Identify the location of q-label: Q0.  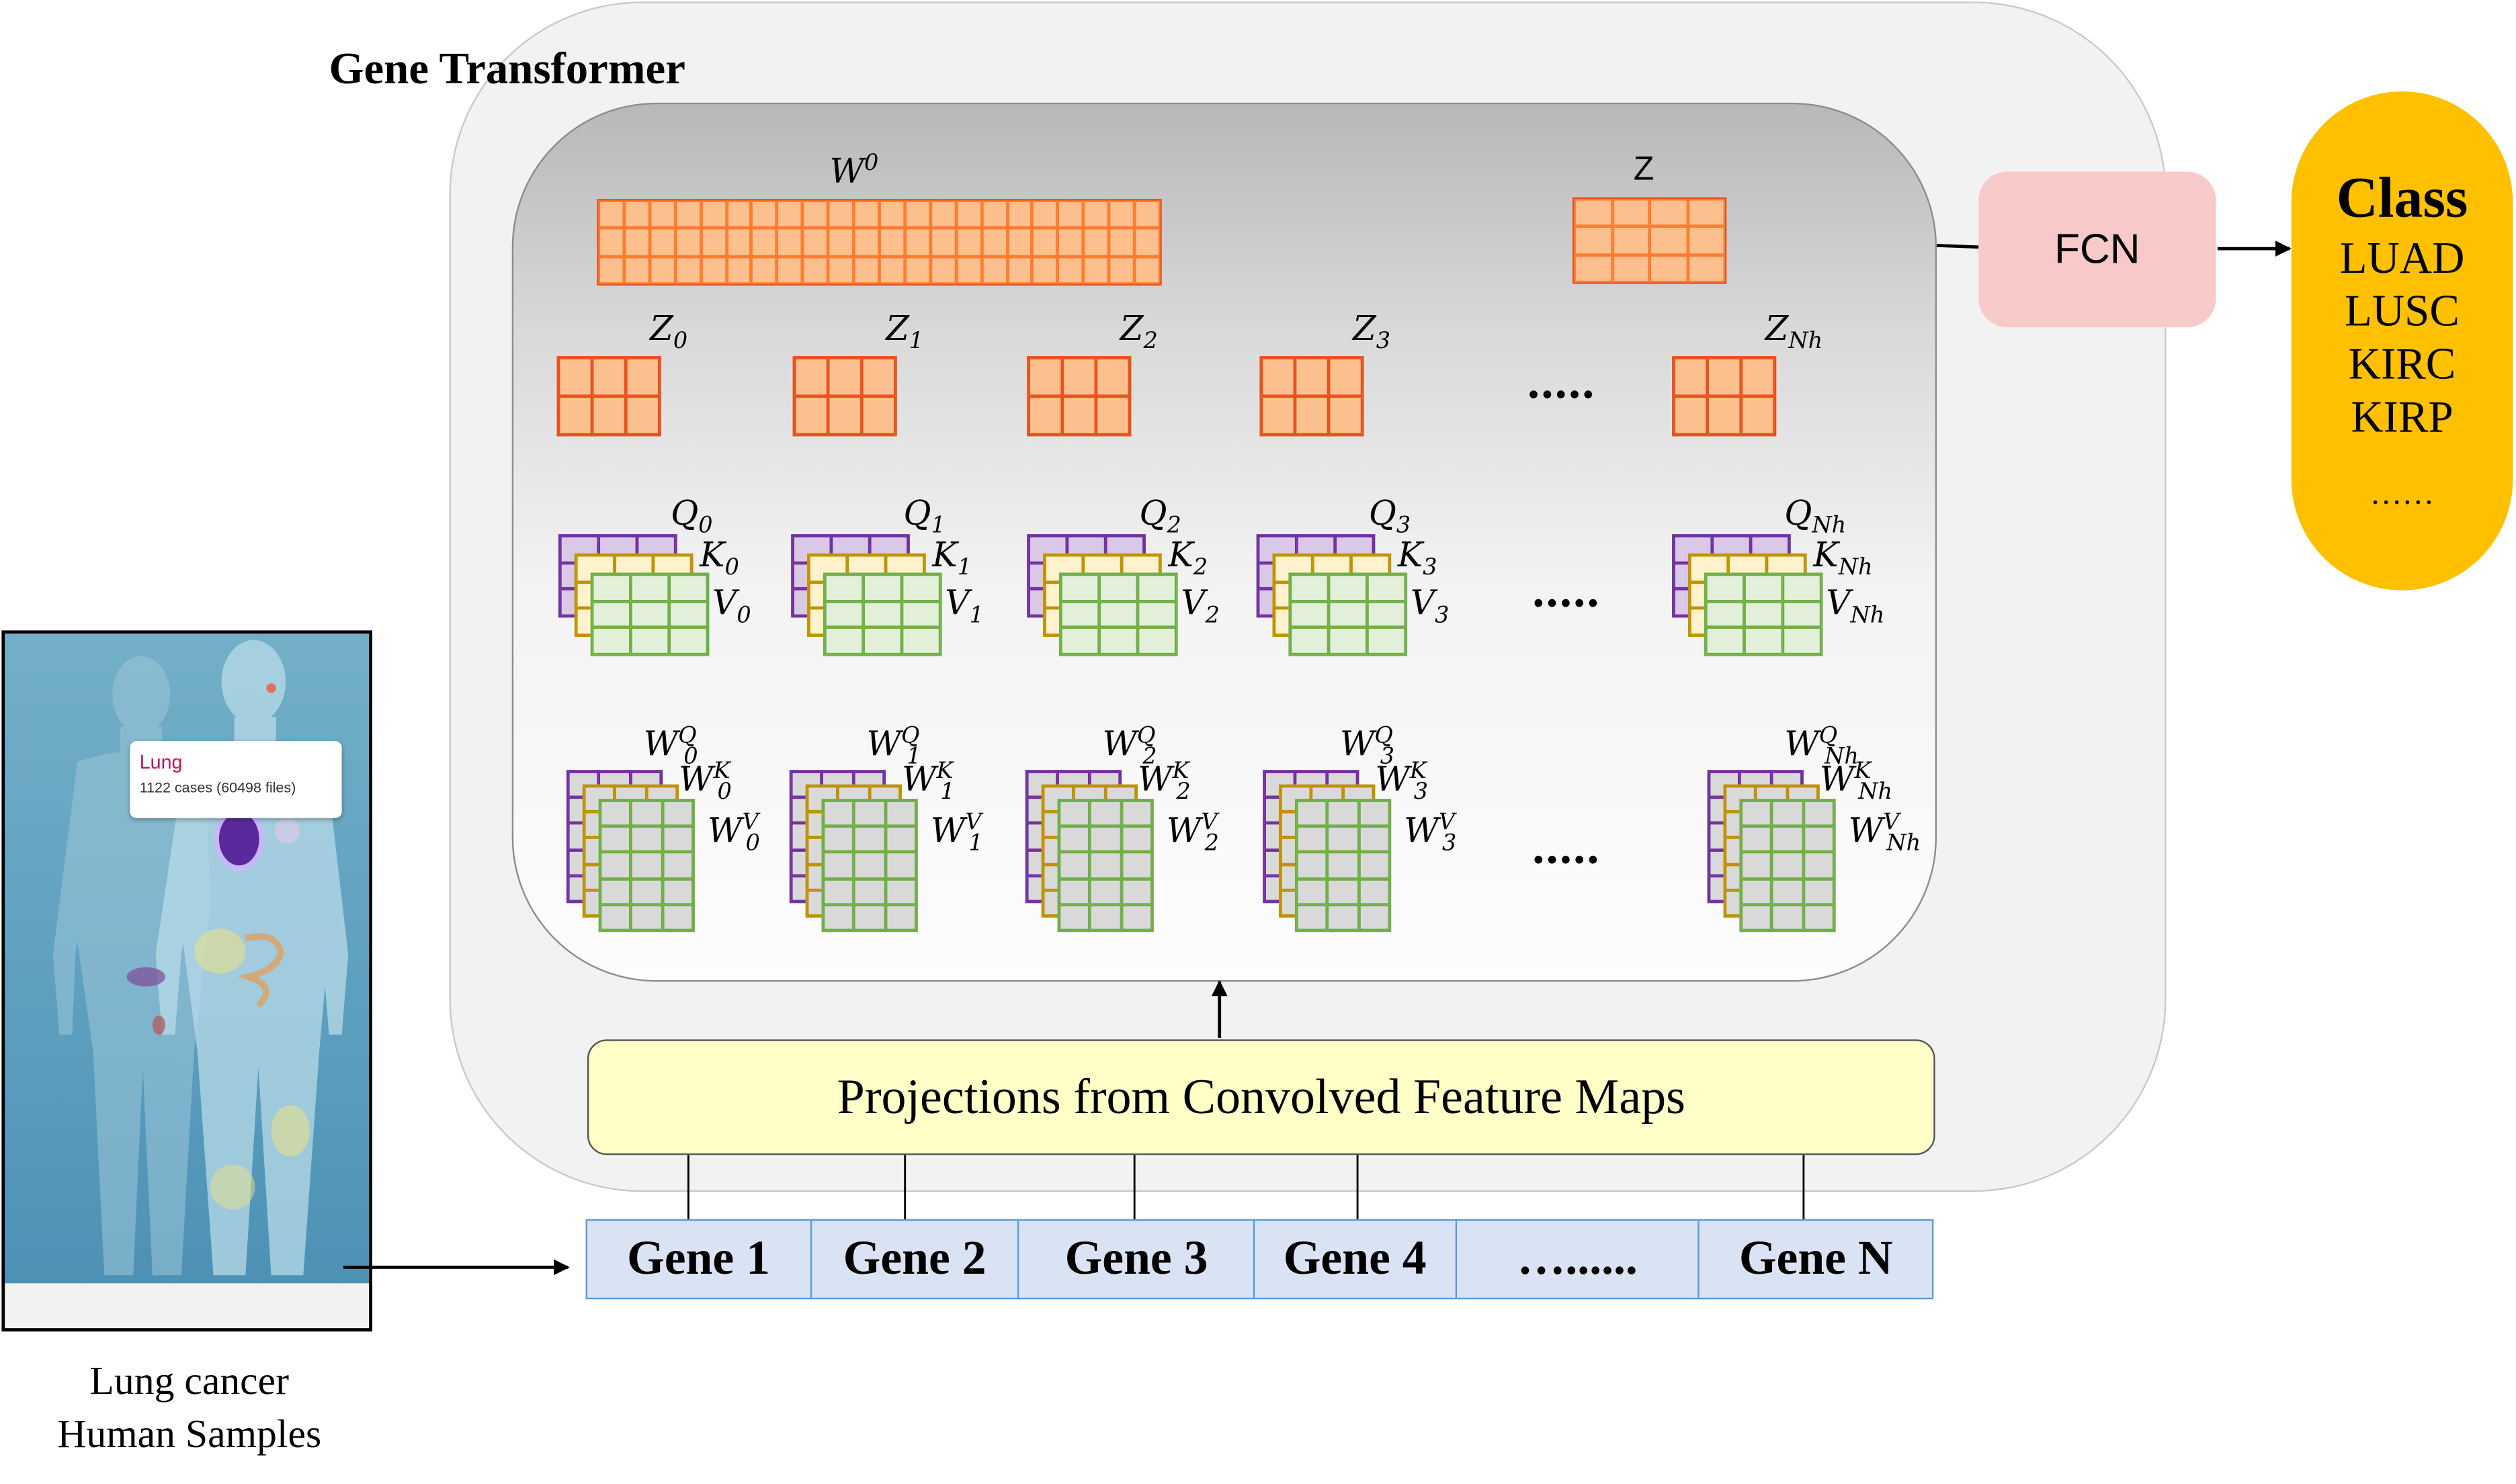
(692, 516).